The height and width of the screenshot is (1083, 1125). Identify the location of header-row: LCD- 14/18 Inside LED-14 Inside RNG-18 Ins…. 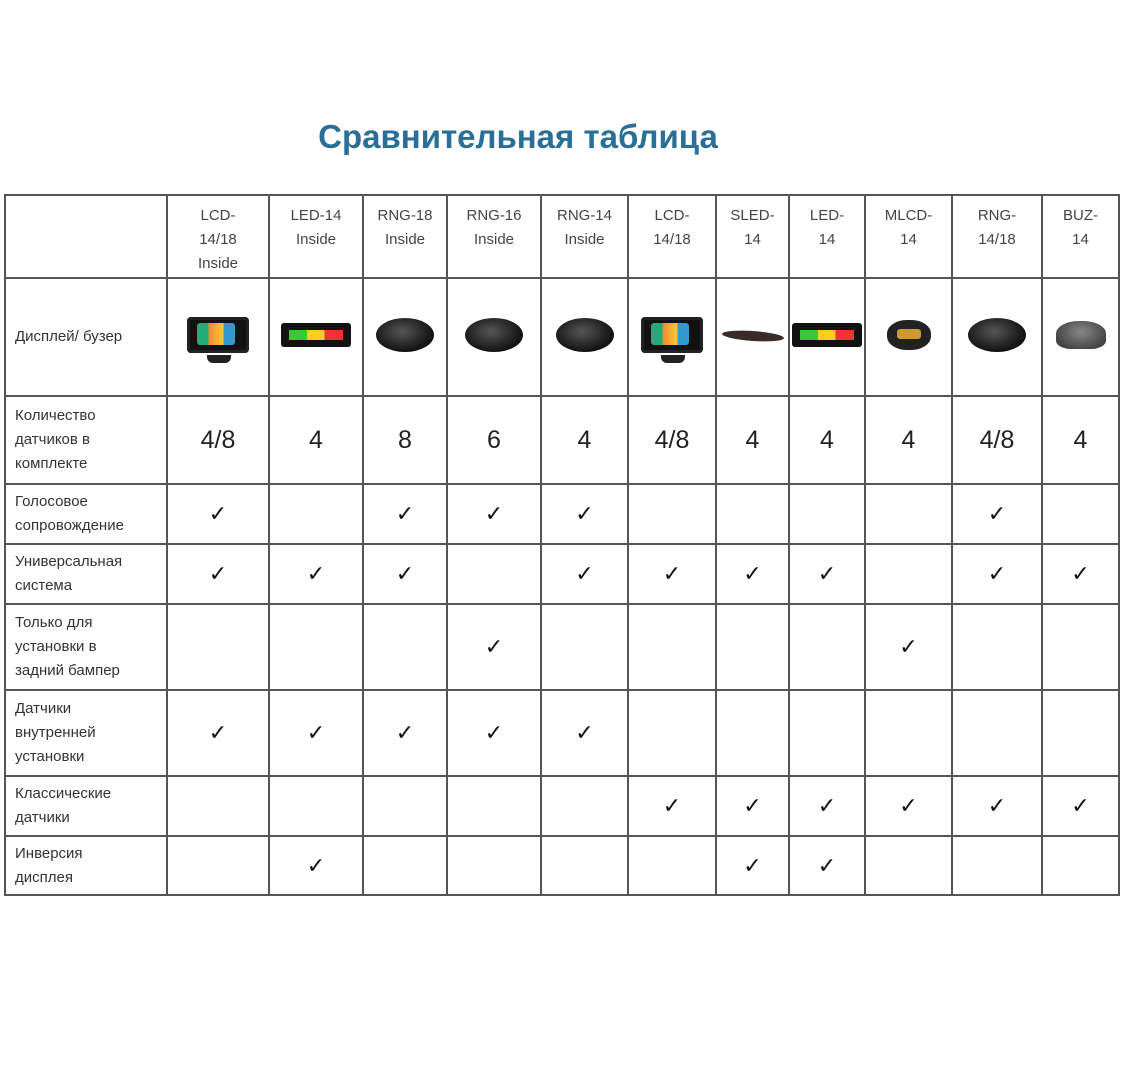
(562, 236).